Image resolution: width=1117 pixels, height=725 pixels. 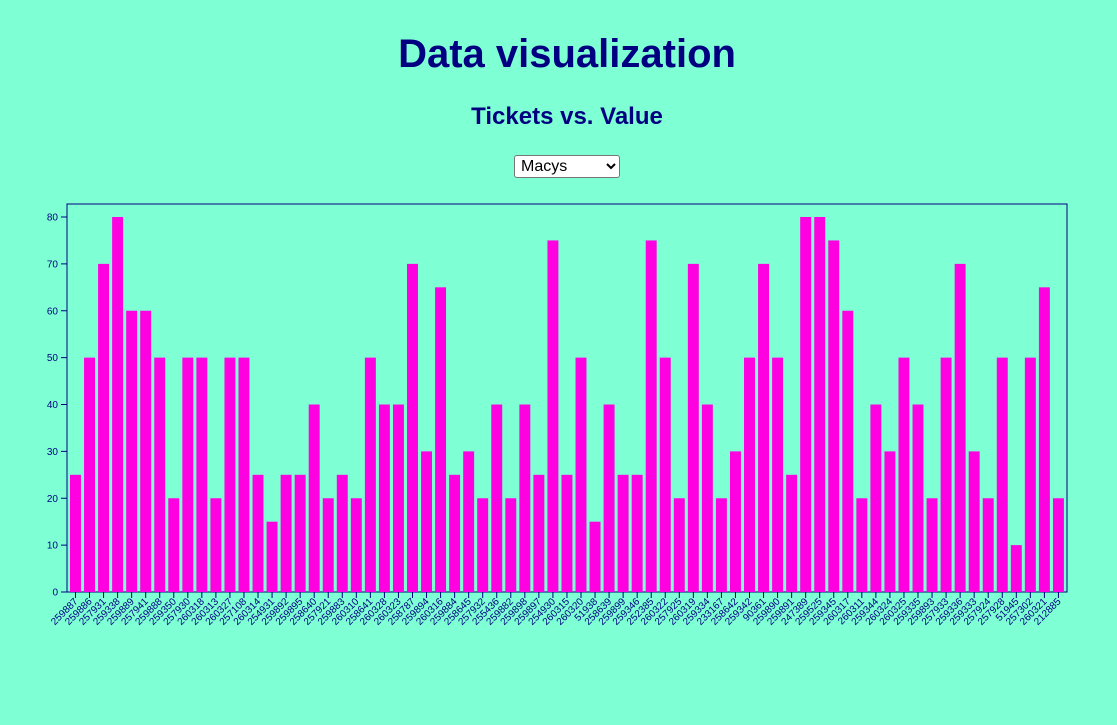 I want to click on y-tick-label: 10, so click(x=53, y=546).